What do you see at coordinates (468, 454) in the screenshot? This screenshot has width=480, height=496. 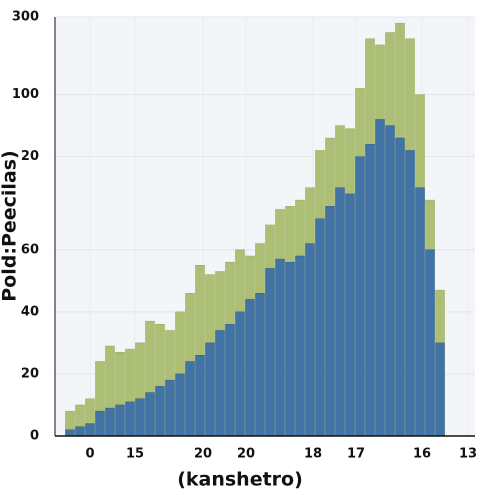 I see `x-tick-label: 13` at bounding box center [468, 454].